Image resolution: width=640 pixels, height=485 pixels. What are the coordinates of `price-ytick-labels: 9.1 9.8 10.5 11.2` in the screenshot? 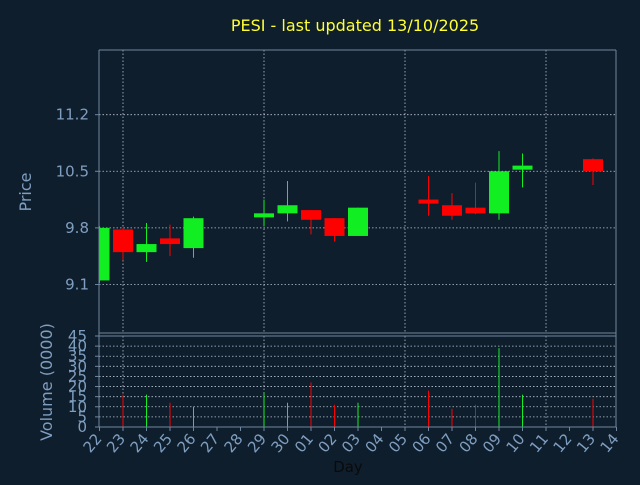 It's located at (77, 199).